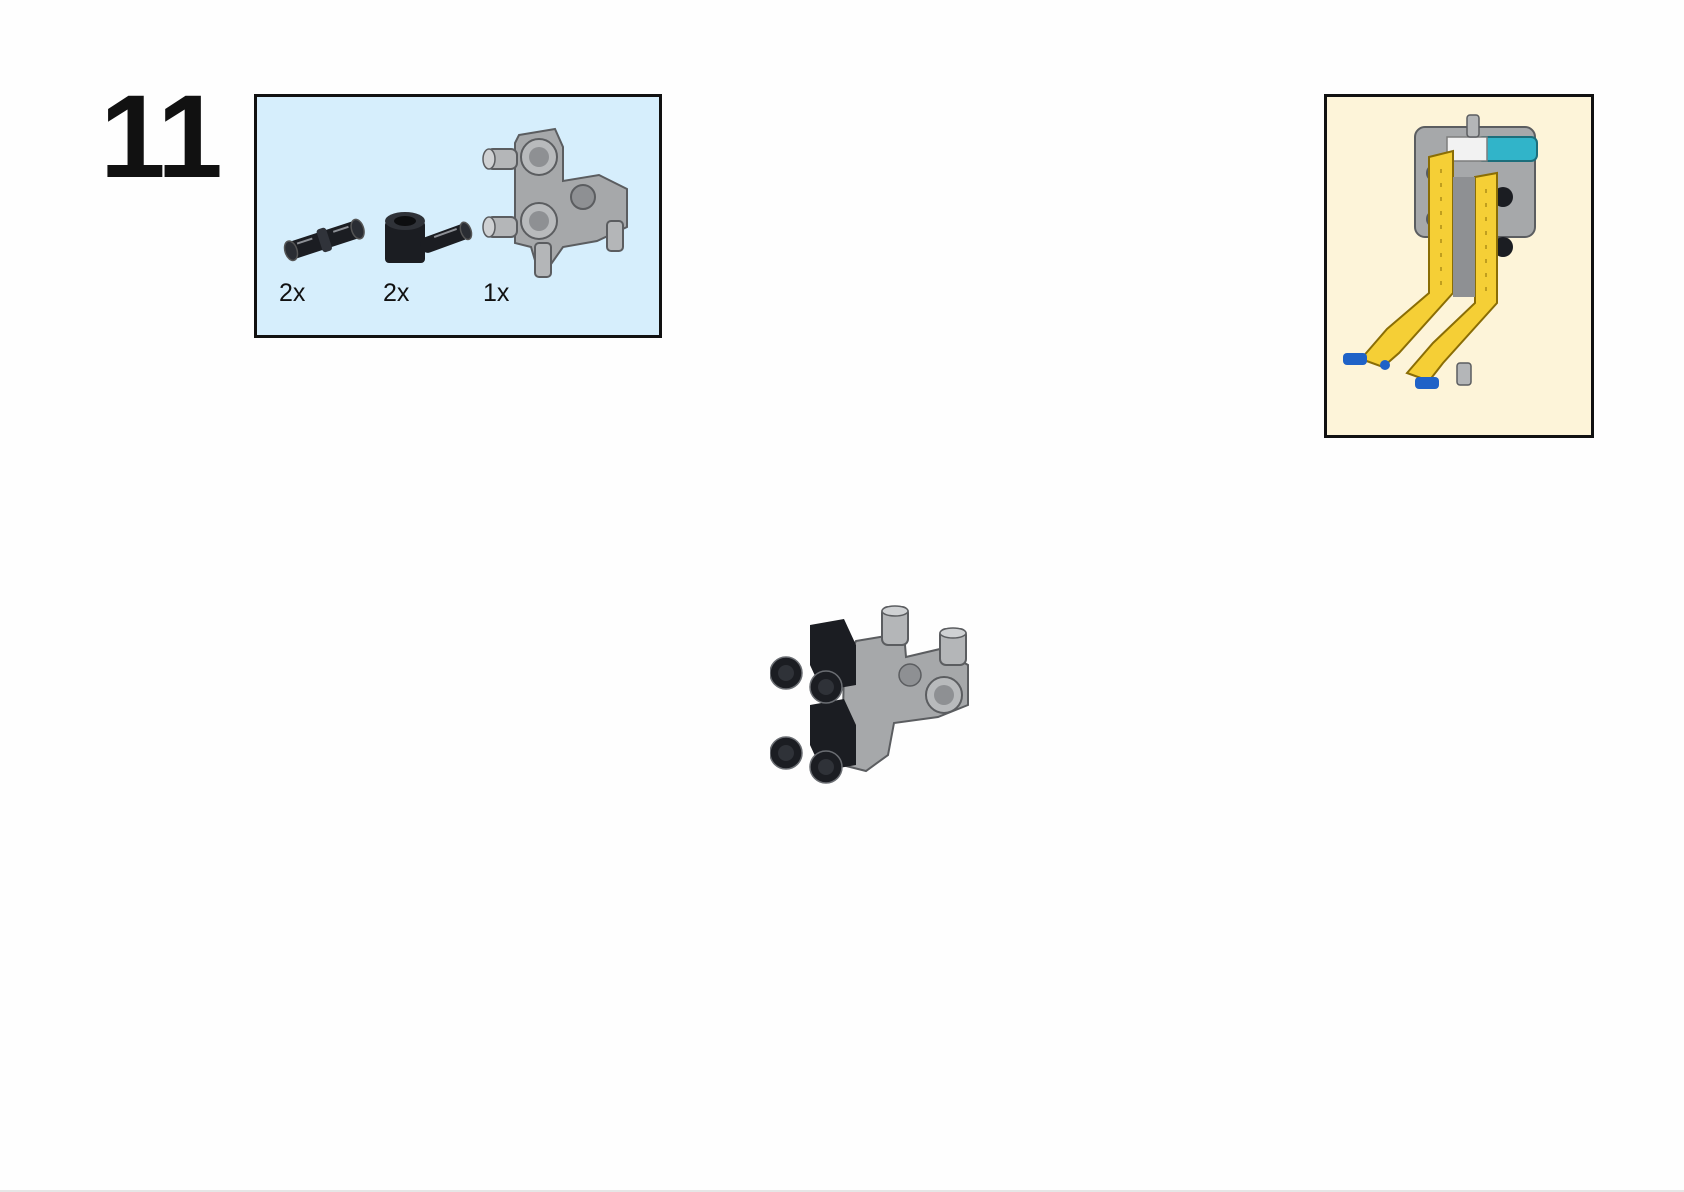 This screenshot has width=1684, height=1192. What do you see at coordinates (324, 239) in the screenshot?
I see `black-pin-icon` at bounding box center [324, 239].